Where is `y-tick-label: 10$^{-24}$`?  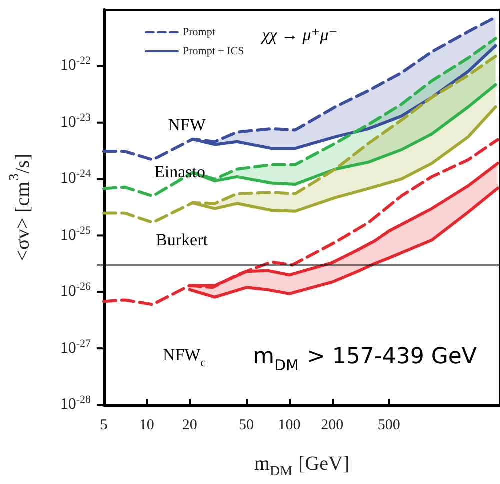
y-tick-label: 10$^{-24}$ is located at coordinates (75, 179).